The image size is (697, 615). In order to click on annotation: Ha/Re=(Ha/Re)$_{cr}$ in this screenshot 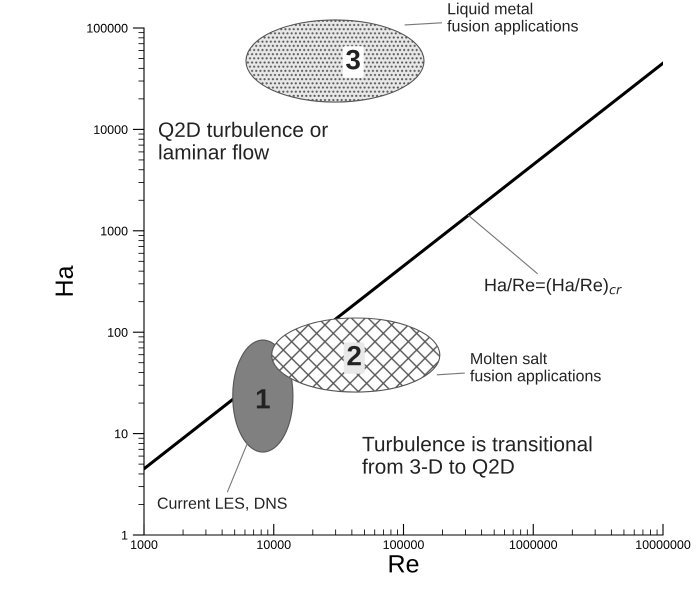, I will do `click(553, 286)`.